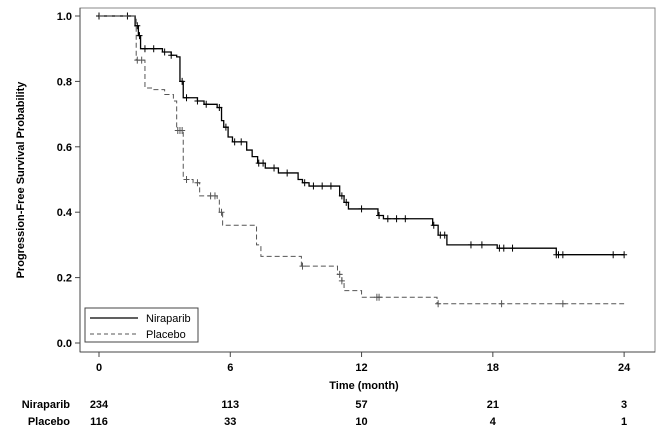  Describe the element at coordinates (361, 405) in the screenshot. I see `risk-count: 57` at that location.